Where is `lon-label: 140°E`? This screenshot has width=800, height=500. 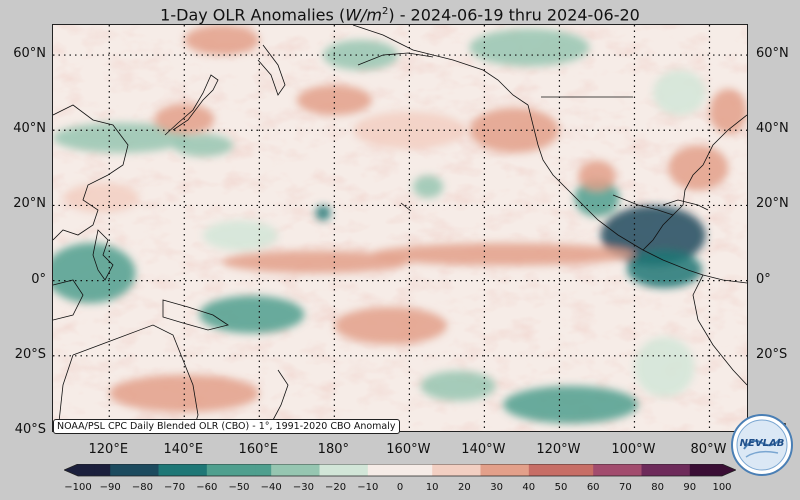
lon-label: 140°E is located at coordinates (183, 449).